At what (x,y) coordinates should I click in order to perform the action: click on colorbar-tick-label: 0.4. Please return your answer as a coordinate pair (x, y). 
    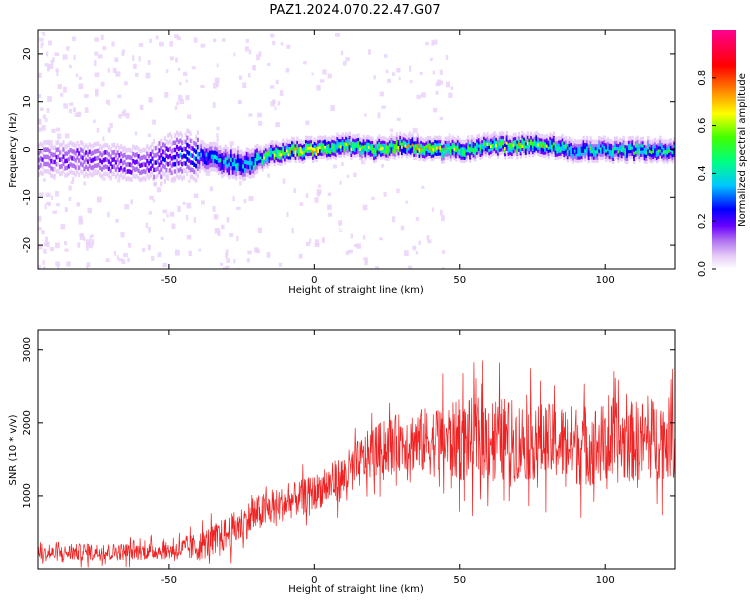
    Looking at the image, I should click on (702, 173).